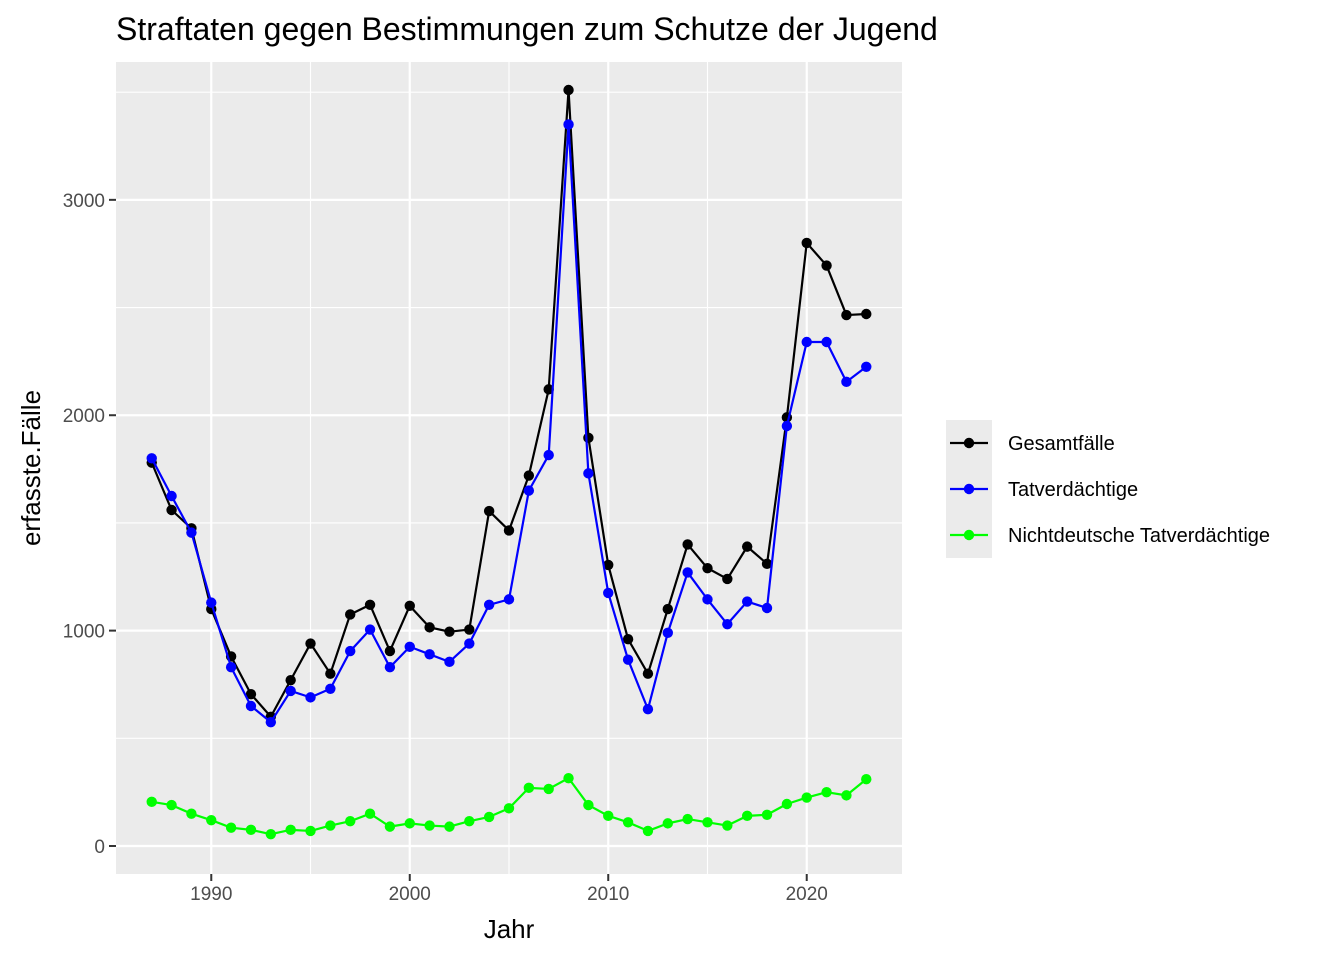 Image resolution: width=1344 pixels, height=960 pixels. Describe the element at coordinates (969, 535) in the screenshot. I see `legend-key-point` at that location.